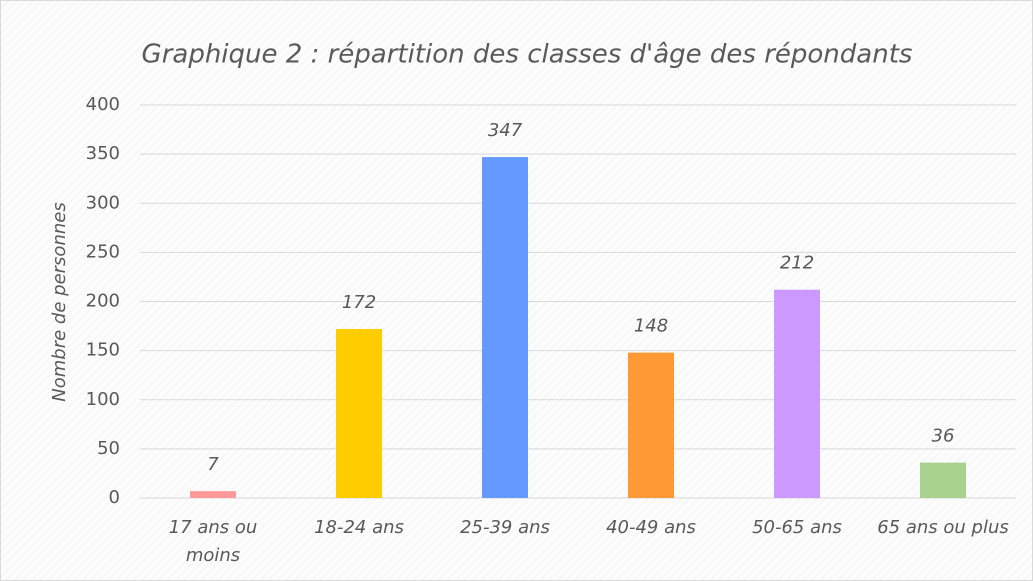  Describe the element at coordinates (108, 448) in the screenshot. I see `y-tick-label: 50` at that location.